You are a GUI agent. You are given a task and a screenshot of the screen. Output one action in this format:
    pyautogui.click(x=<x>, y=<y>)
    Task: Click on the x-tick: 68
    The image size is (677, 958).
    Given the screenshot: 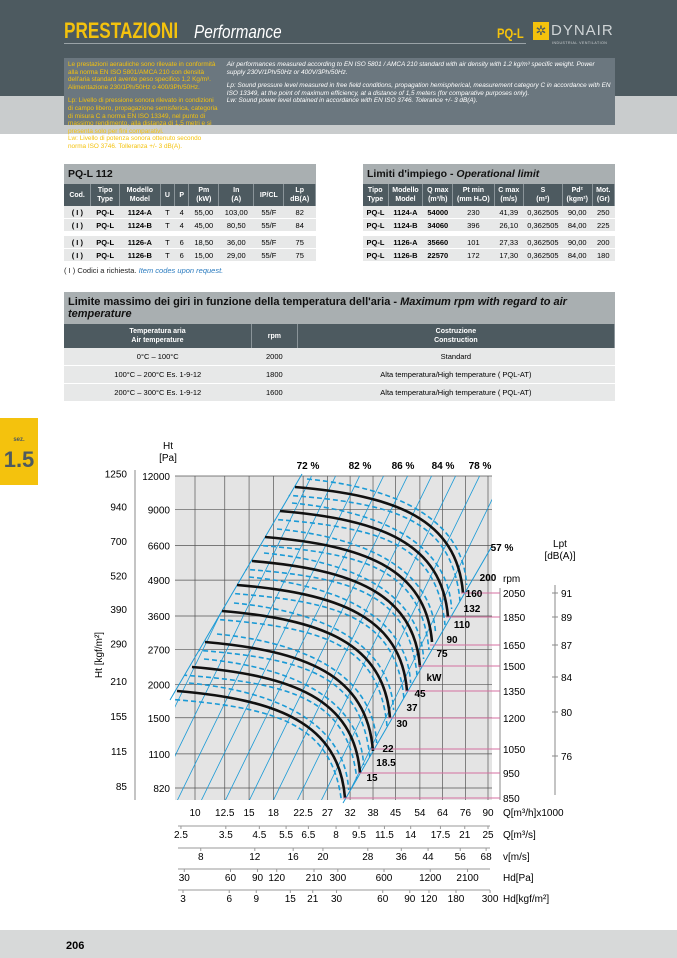 What is the action you would take?
    pyautogui.click(x=487, y=857)
    